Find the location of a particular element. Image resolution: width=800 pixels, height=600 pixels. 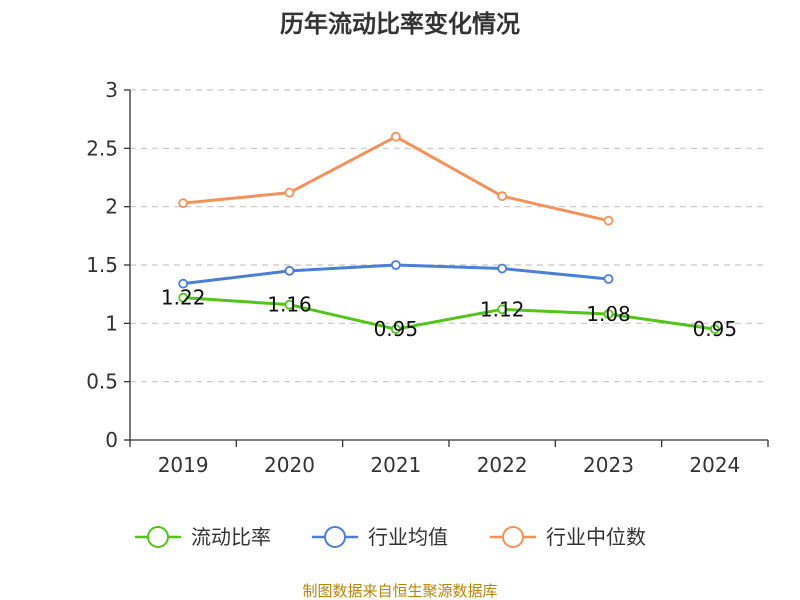

data-label-4: 1.08 is located at coordinates (608, 314).